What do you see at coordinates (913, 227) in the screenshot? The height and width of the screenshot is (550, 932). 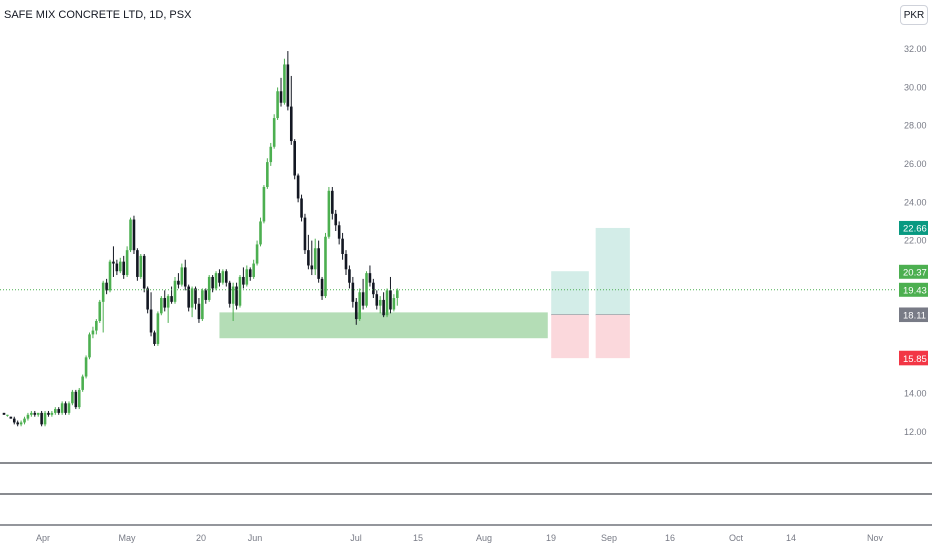 I see `price-badge-target: 22.66` at bounding box center [913, 227].